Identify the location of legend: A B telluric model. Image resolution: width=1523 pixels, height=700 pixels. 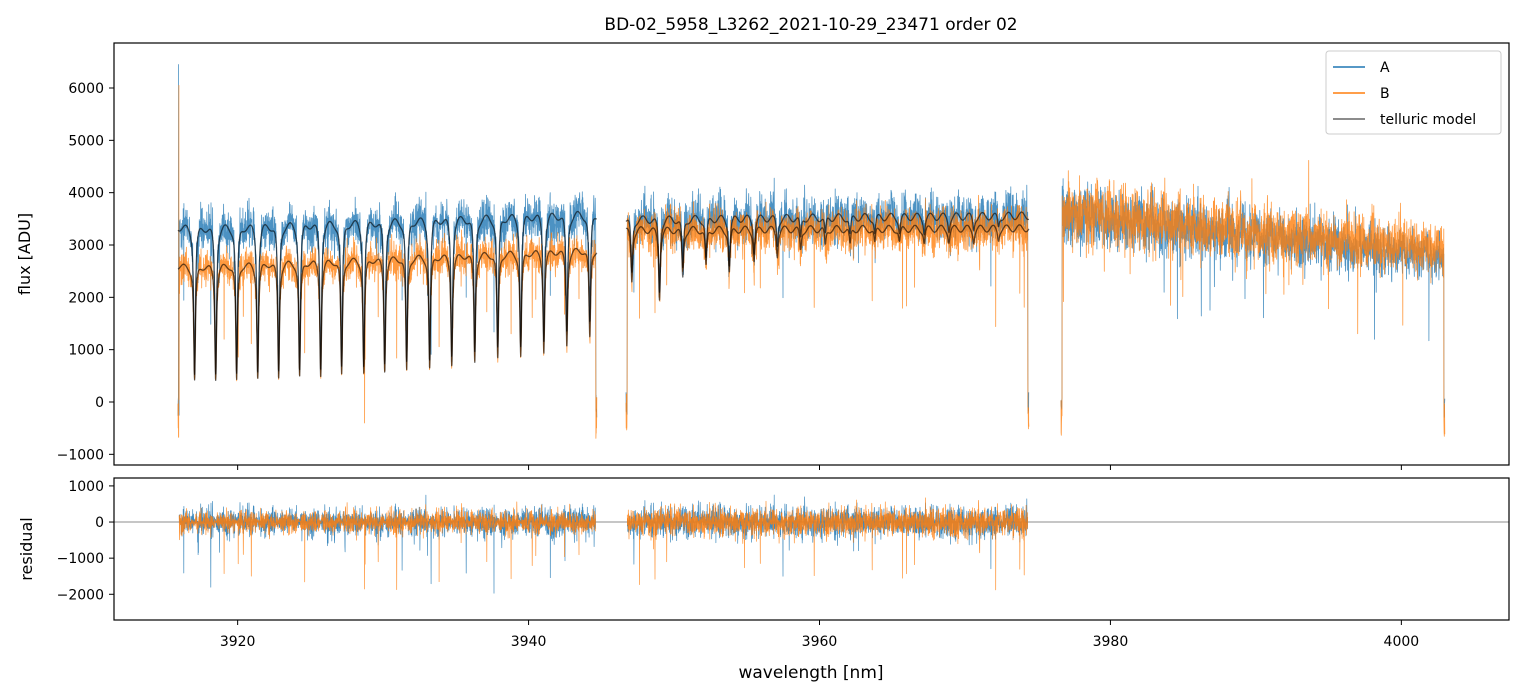
(1413, 92).